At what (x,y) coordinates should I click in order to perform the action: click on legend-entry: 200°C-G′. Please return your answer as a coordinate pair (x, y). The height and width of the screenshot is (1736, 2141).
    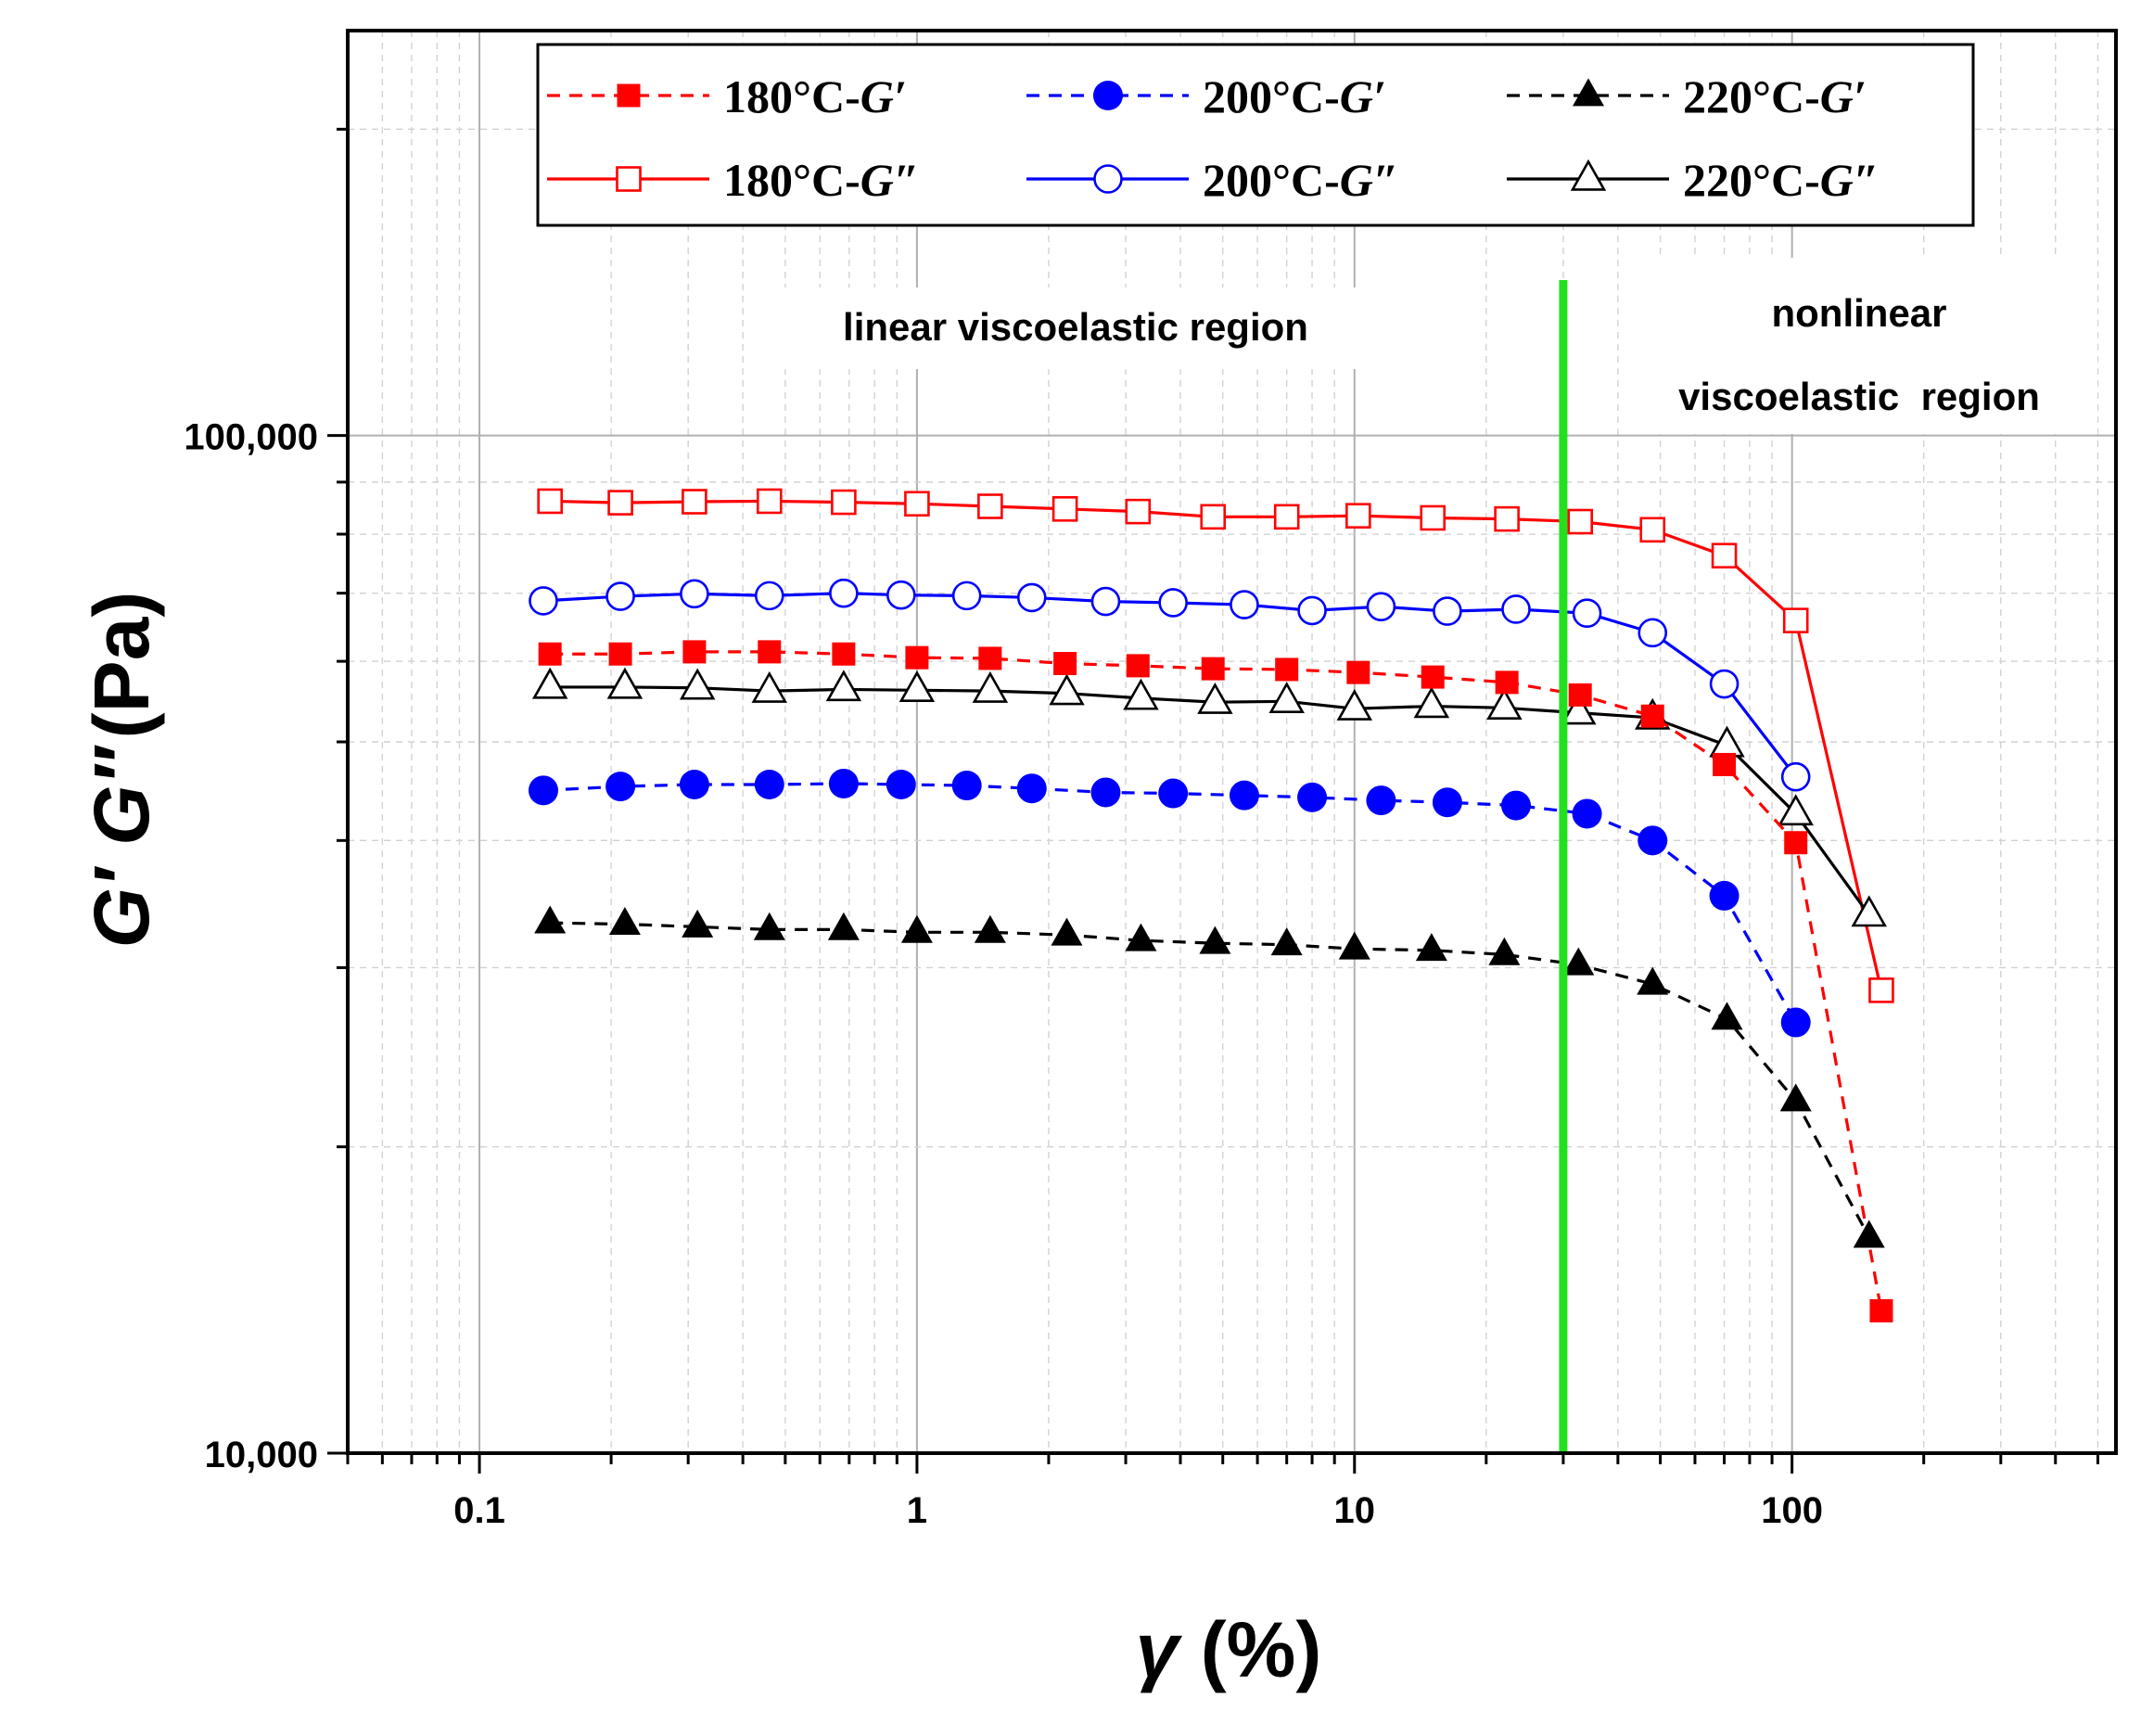
    Looking at the image, I should click on (1206, 96).